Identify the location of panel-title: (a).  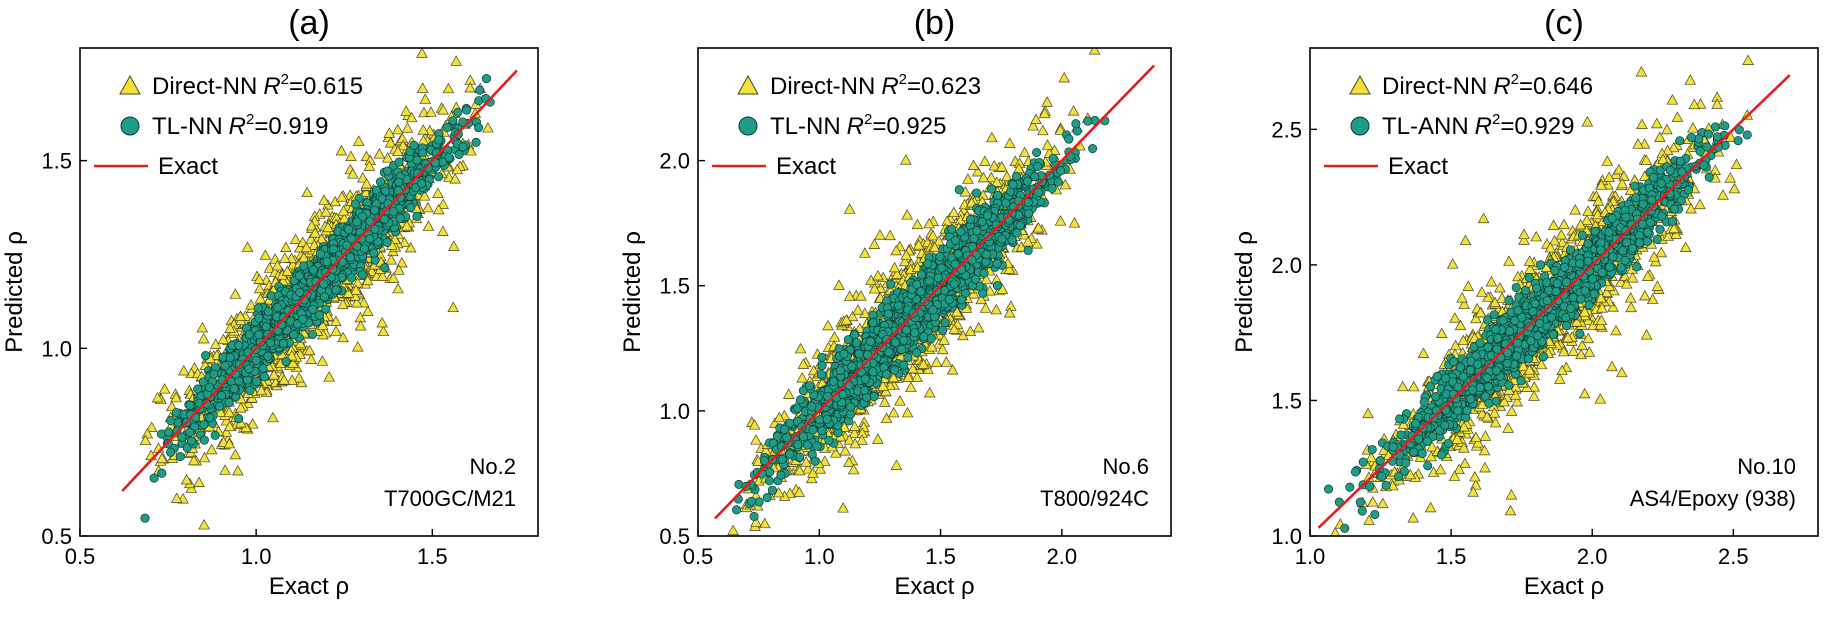
(309, 23).